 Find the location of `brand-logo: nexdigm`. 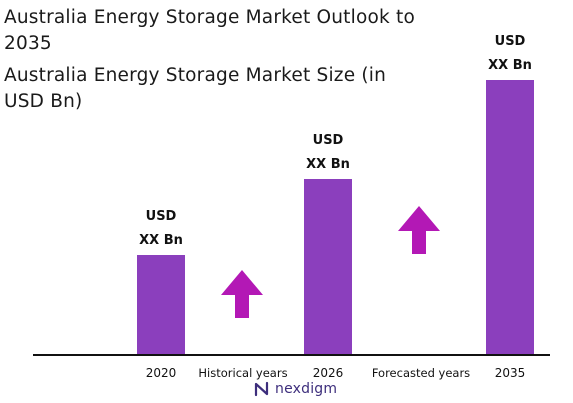

brand-logo: nexdigm is located at coordinates (295, 389).